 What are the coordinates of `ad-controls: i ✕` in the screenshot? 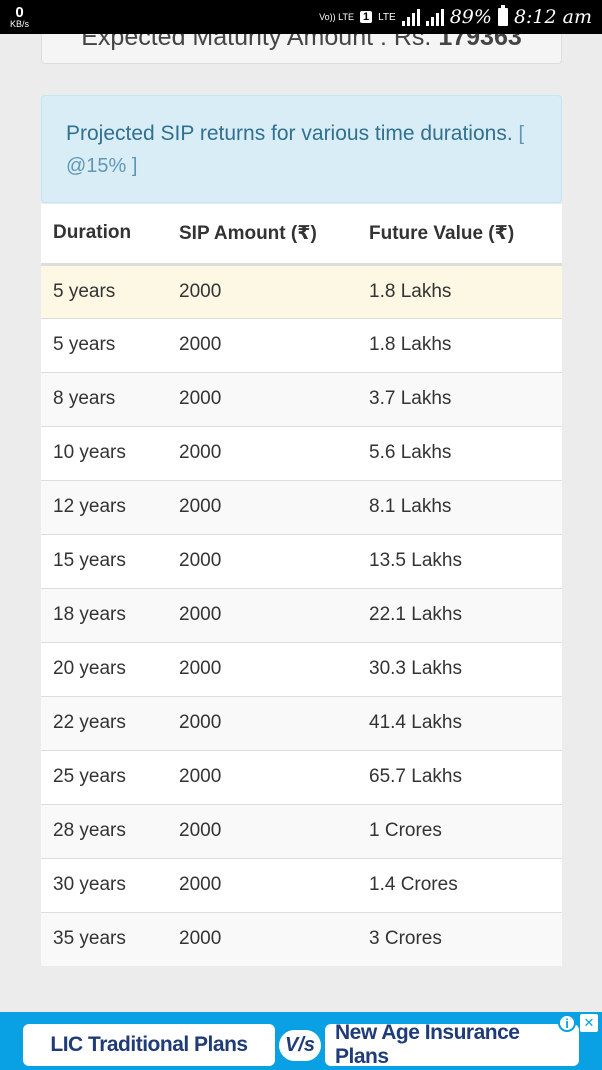 It's located at (578, 1023).